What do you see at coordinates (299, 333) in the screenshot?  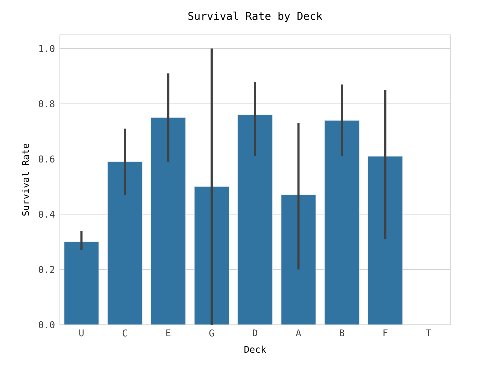 I see `x-tick-label: A` at bounding box center [299, 333].